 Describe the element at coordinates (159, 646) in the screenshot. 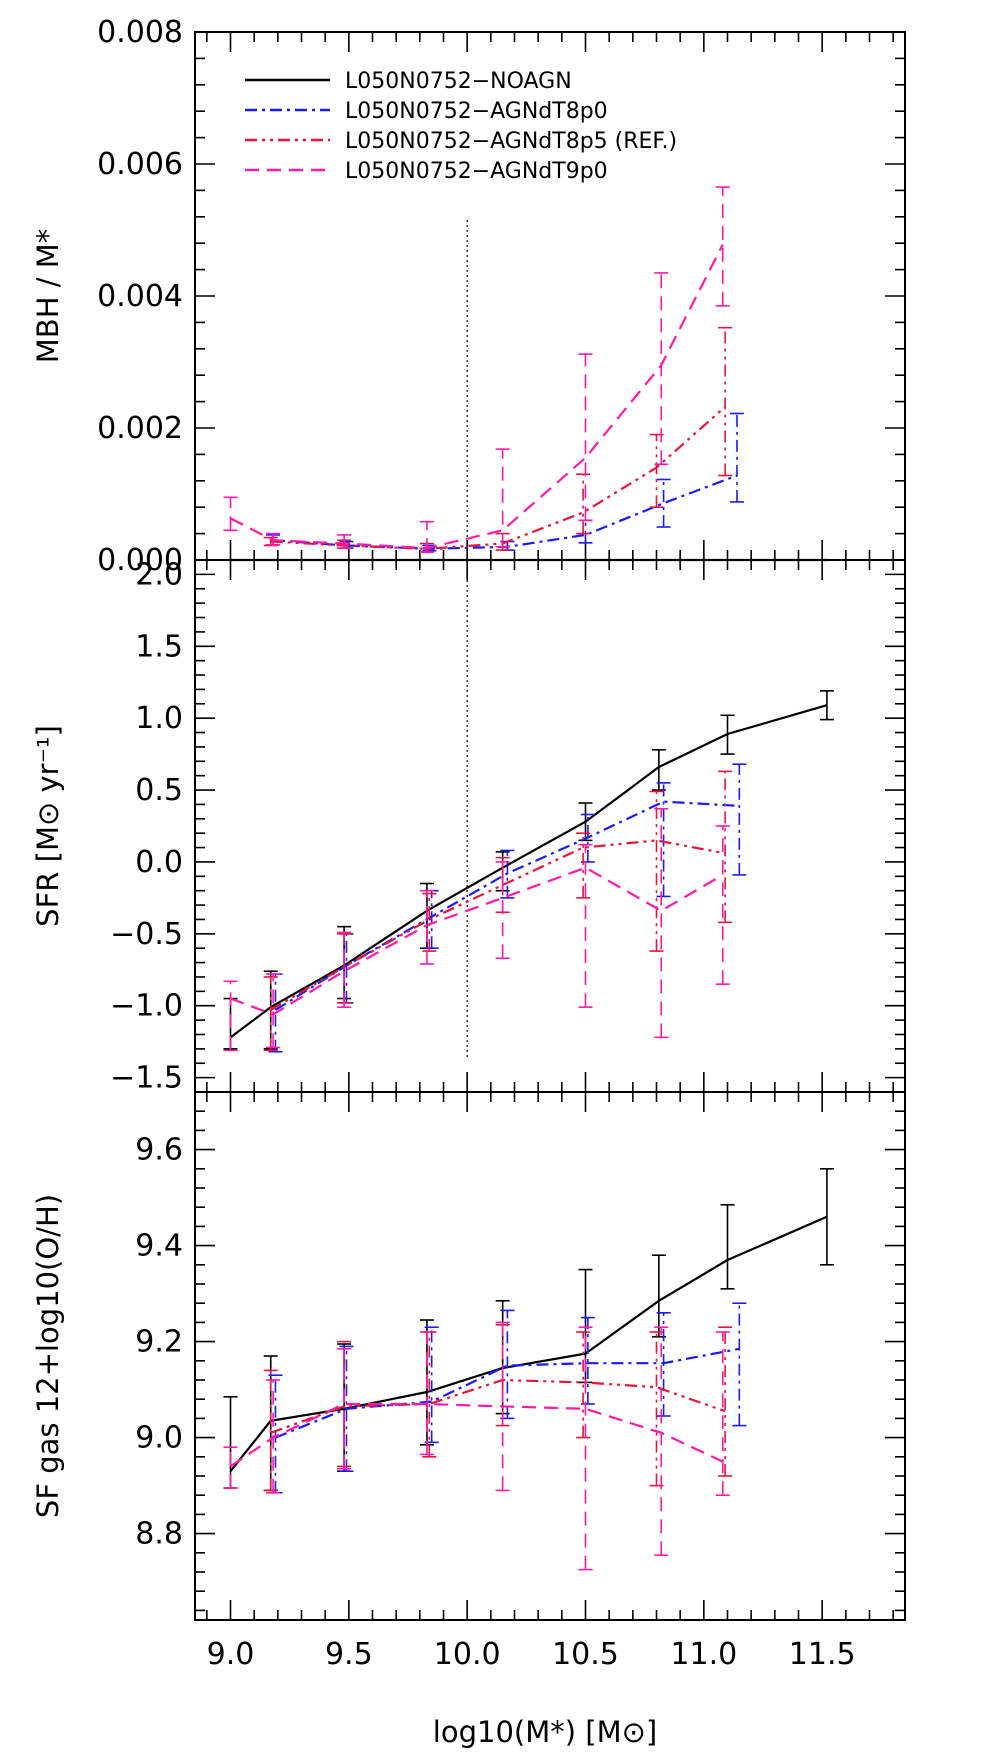

I see `y-tick-label: 1.5` at that location.